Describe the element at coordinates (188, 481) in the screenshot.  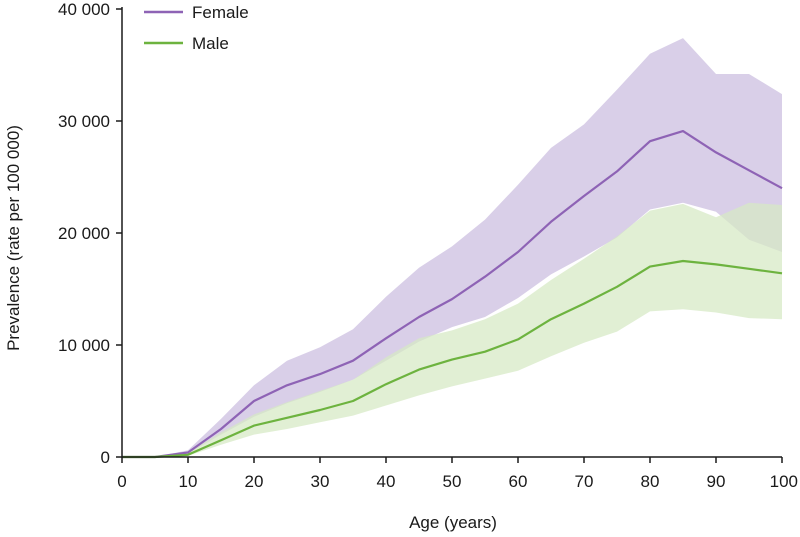
I see `x-tick-label: 10` at that location.